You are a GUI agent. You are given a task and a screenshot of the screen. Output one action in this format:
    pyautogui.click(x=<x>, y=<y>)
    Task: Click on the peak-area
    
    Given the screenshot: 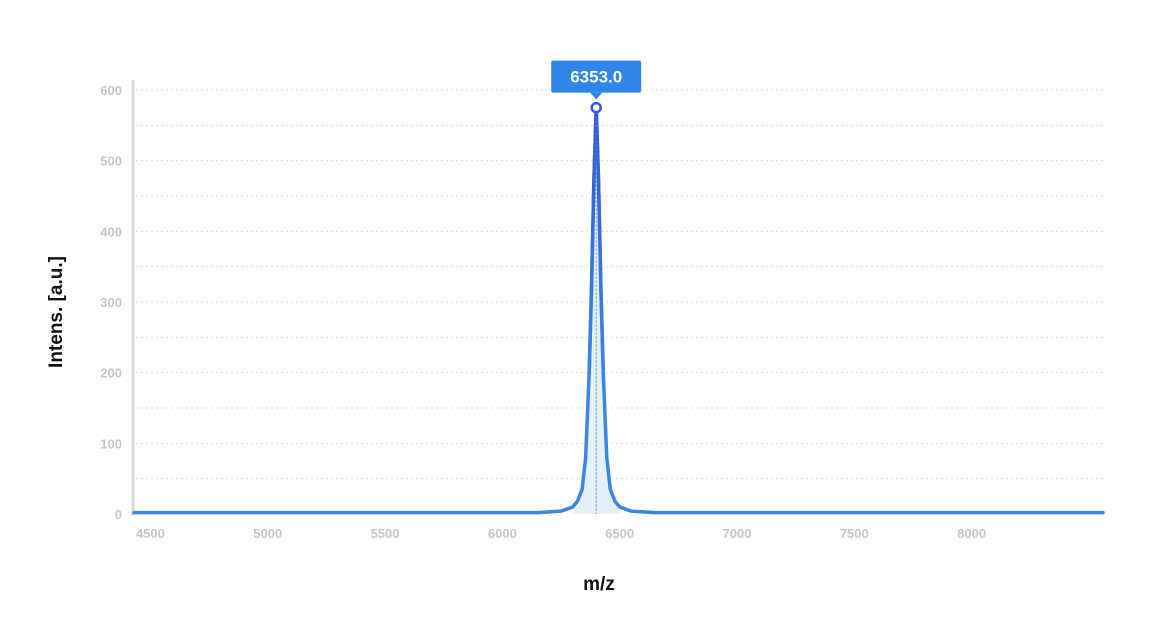 What is the action you would take?
    pyautogui.click(x=596, y=311)
    